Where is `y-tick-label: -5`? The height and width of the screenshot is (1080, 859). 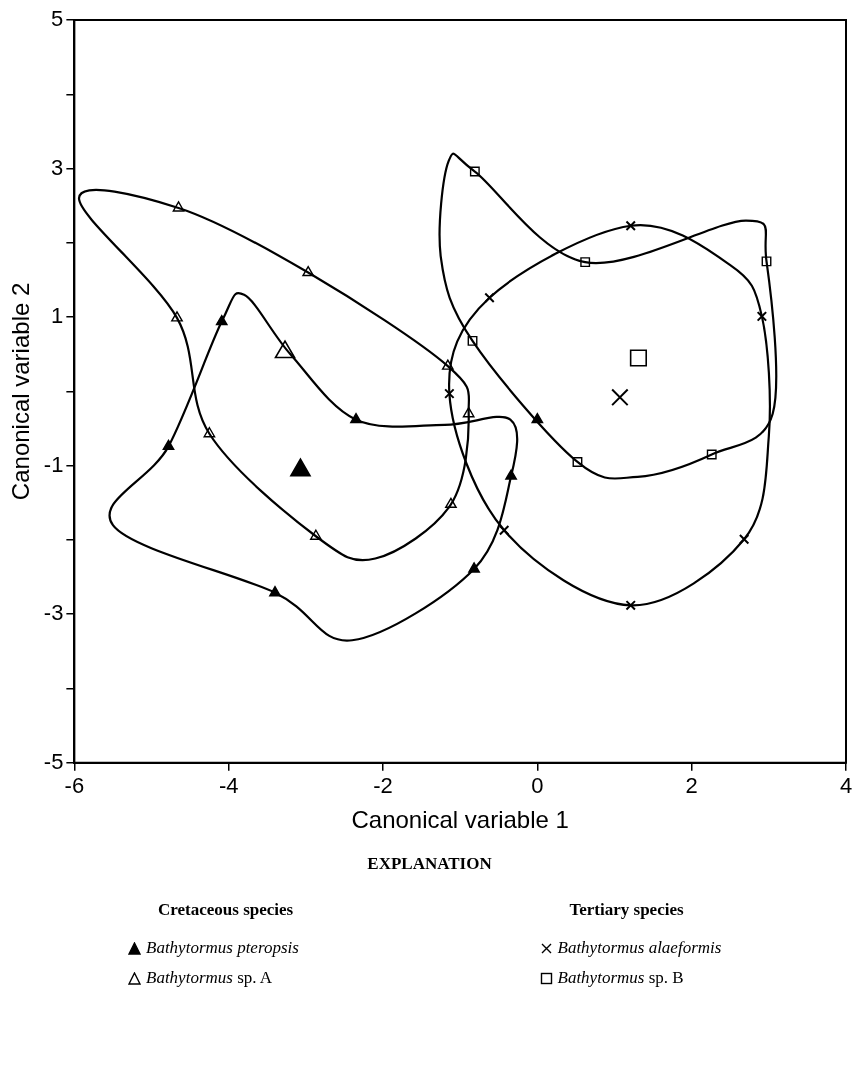
y-tick-label: -5 is located at coordinates (53, 761).